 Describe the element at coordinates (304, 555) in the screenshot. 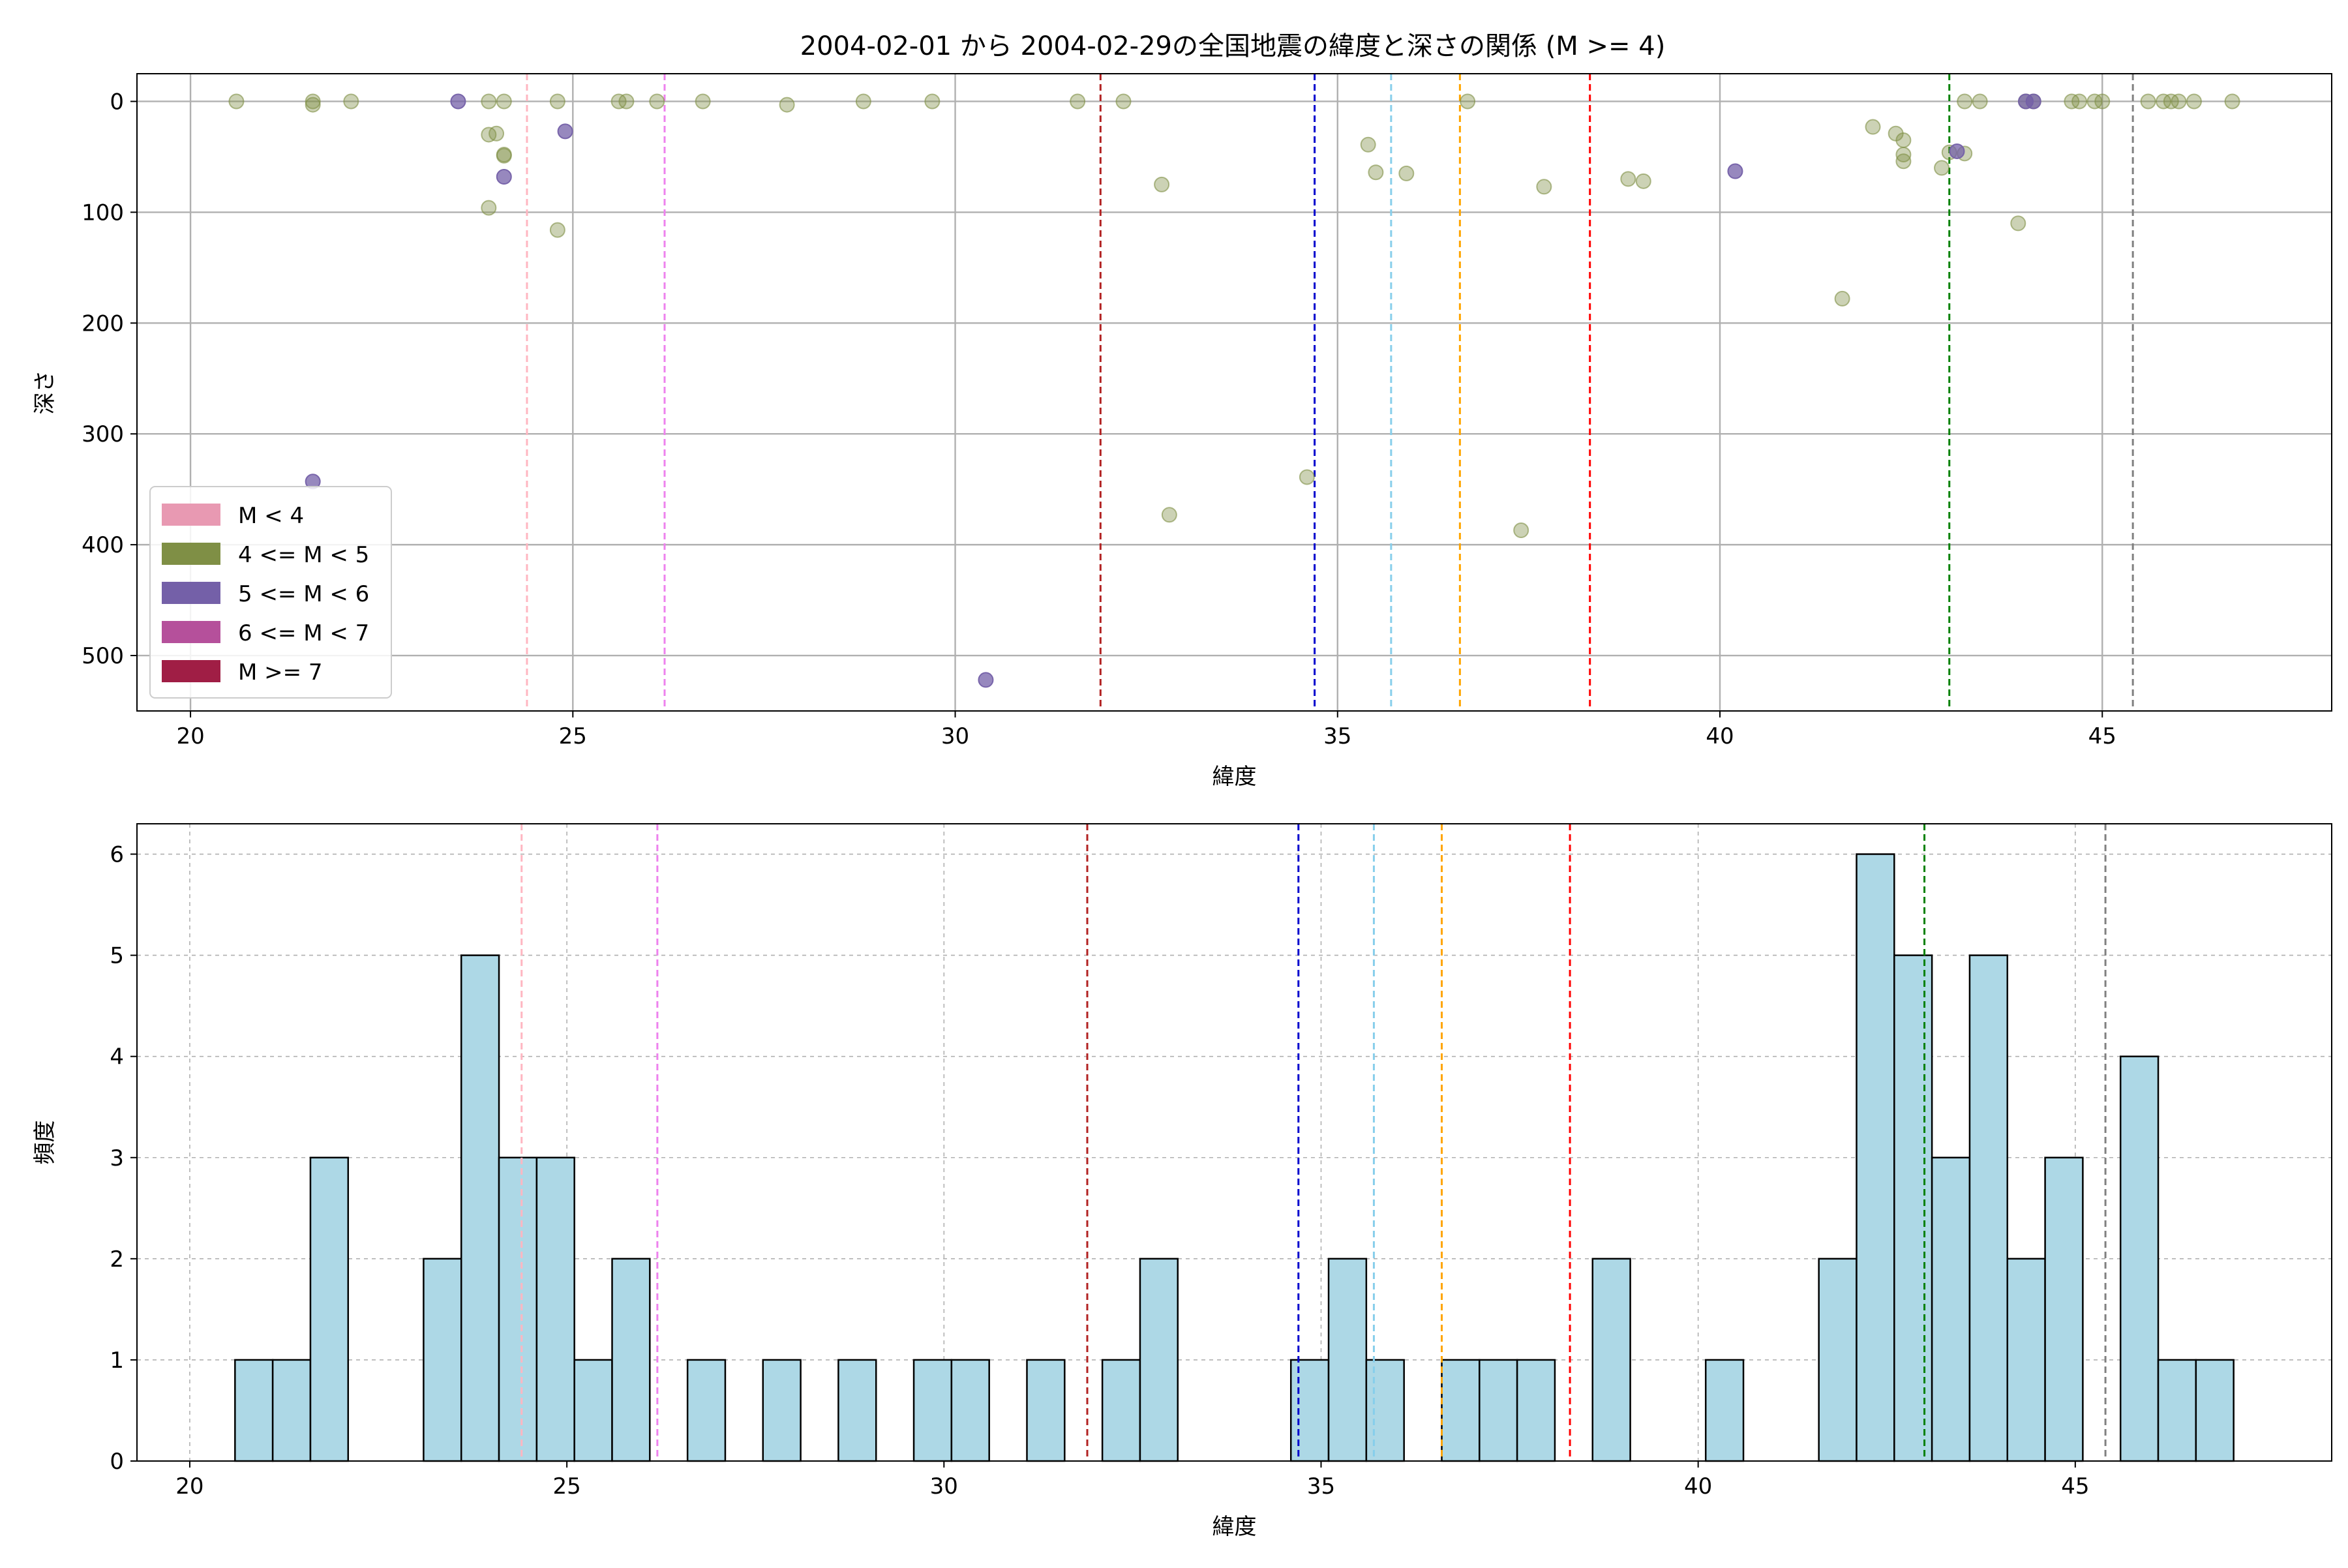

I see `legend-label: 4 <= M < 5` at that location.